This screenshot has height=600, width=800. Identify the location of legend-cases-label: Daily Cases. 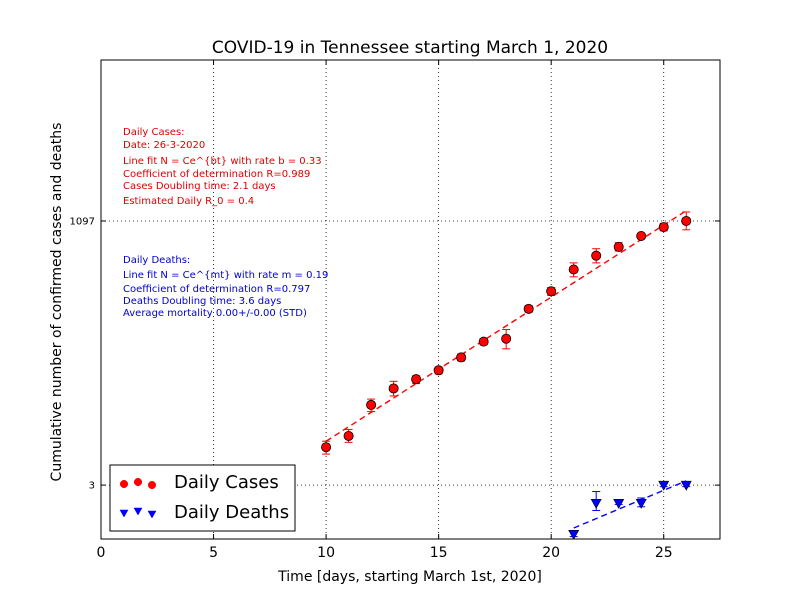
(226, 482).